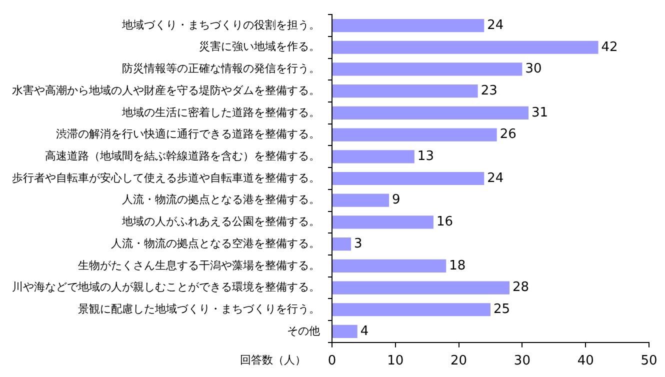  Describe the element at coordinates (220, 112) in the screenshot. I see `y-tick-label: 地域の生活に密着した道路を整備する。` at that location.